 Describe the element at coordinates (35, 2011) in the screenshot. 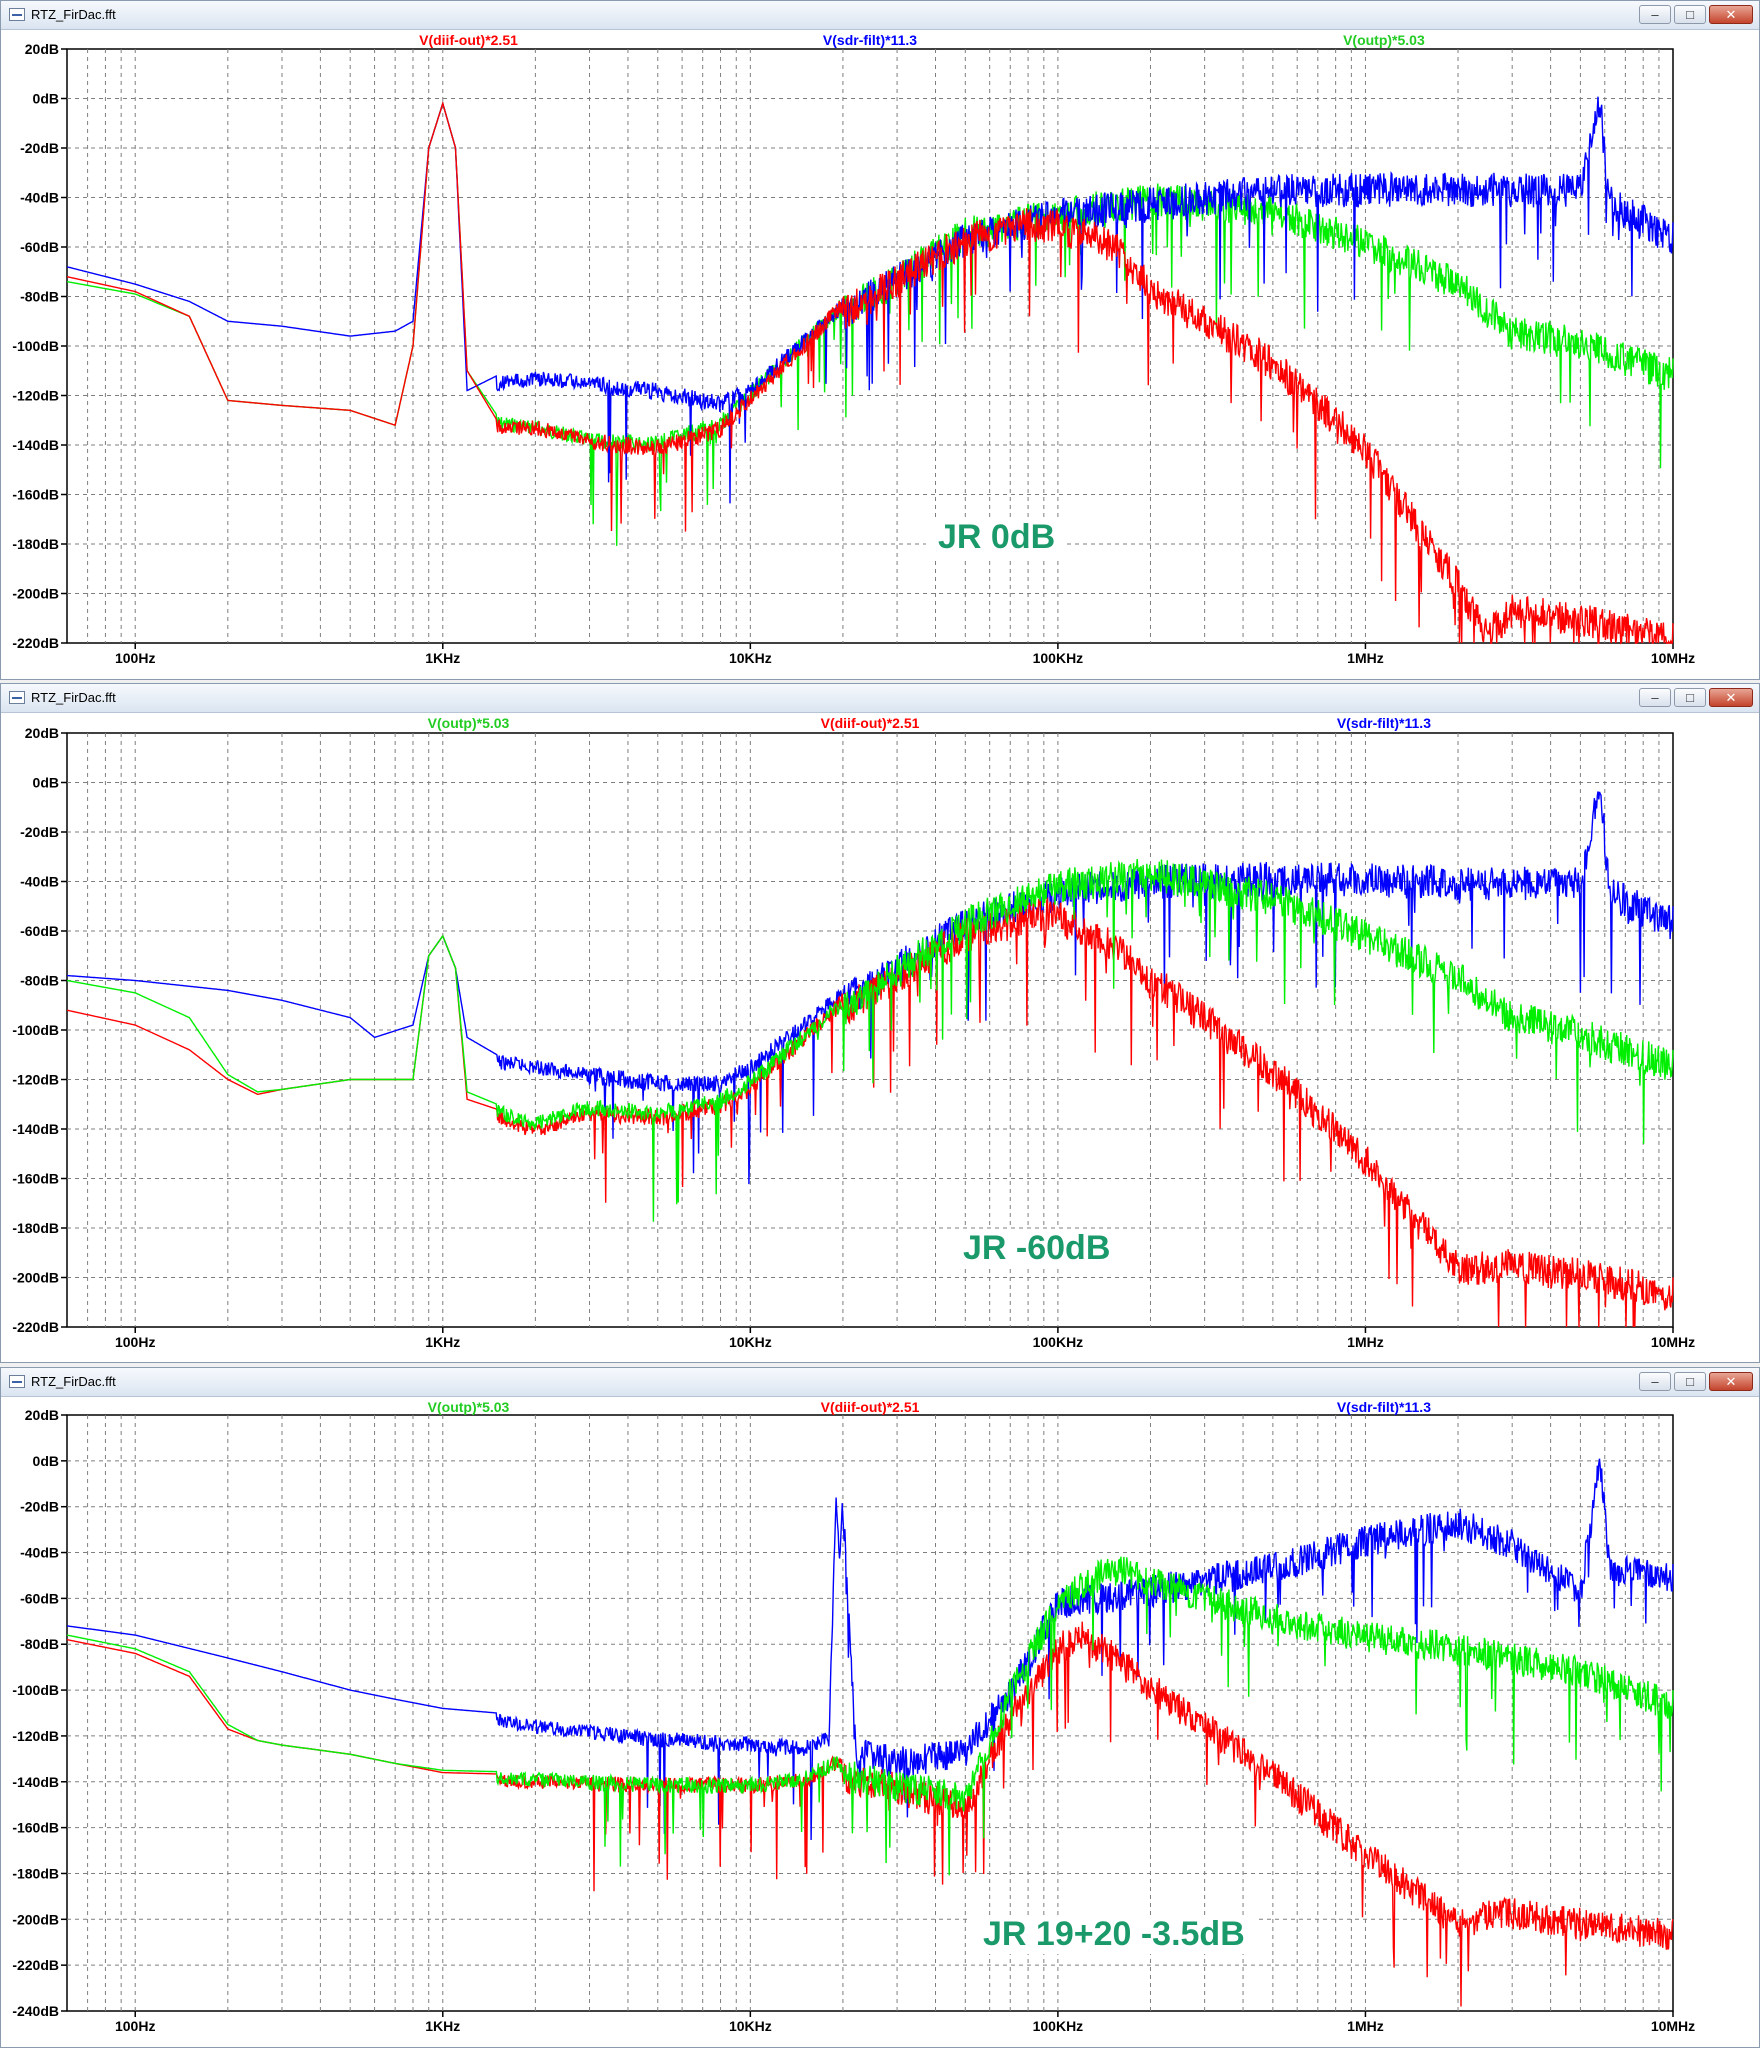

I see `y-tick-label: -240dB` at that location.